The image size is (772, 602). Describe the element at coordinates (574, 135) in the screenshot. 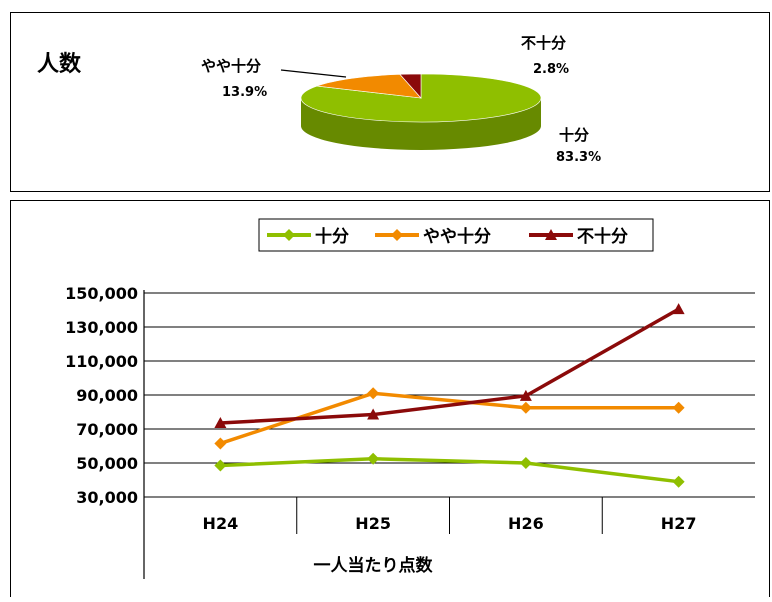

I see `slice-label-jubun: 十分` at that location.